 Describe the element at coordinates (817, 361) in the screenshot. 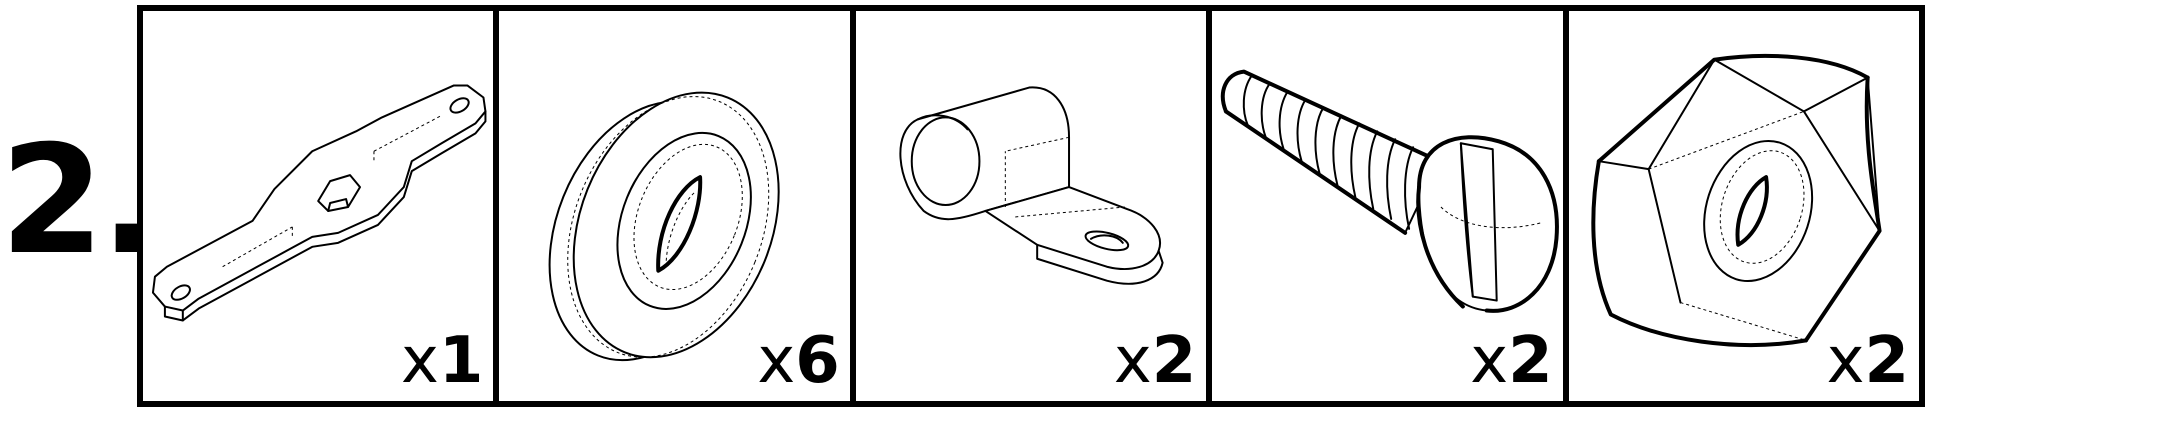

I see `qty-value: 6` at that location.